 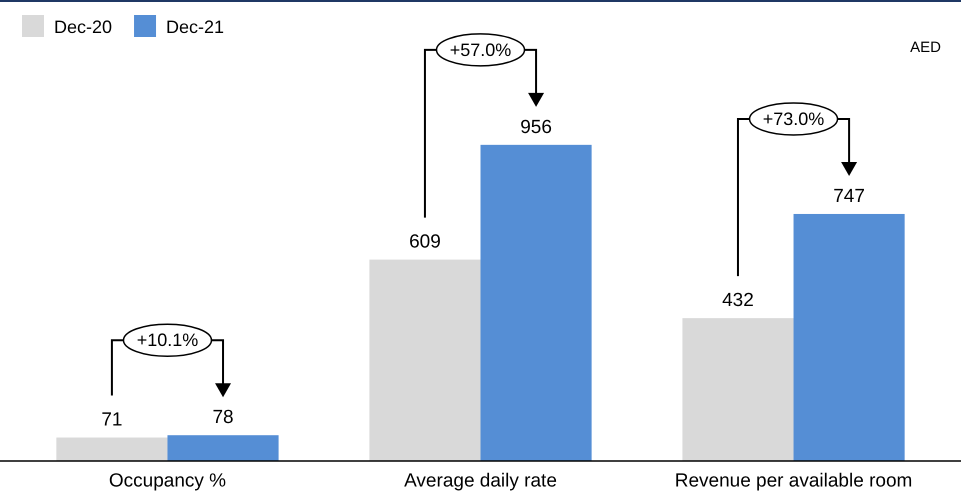 I want to click on x-tick-label: Revenue per available room, so click(x=793, y=481).